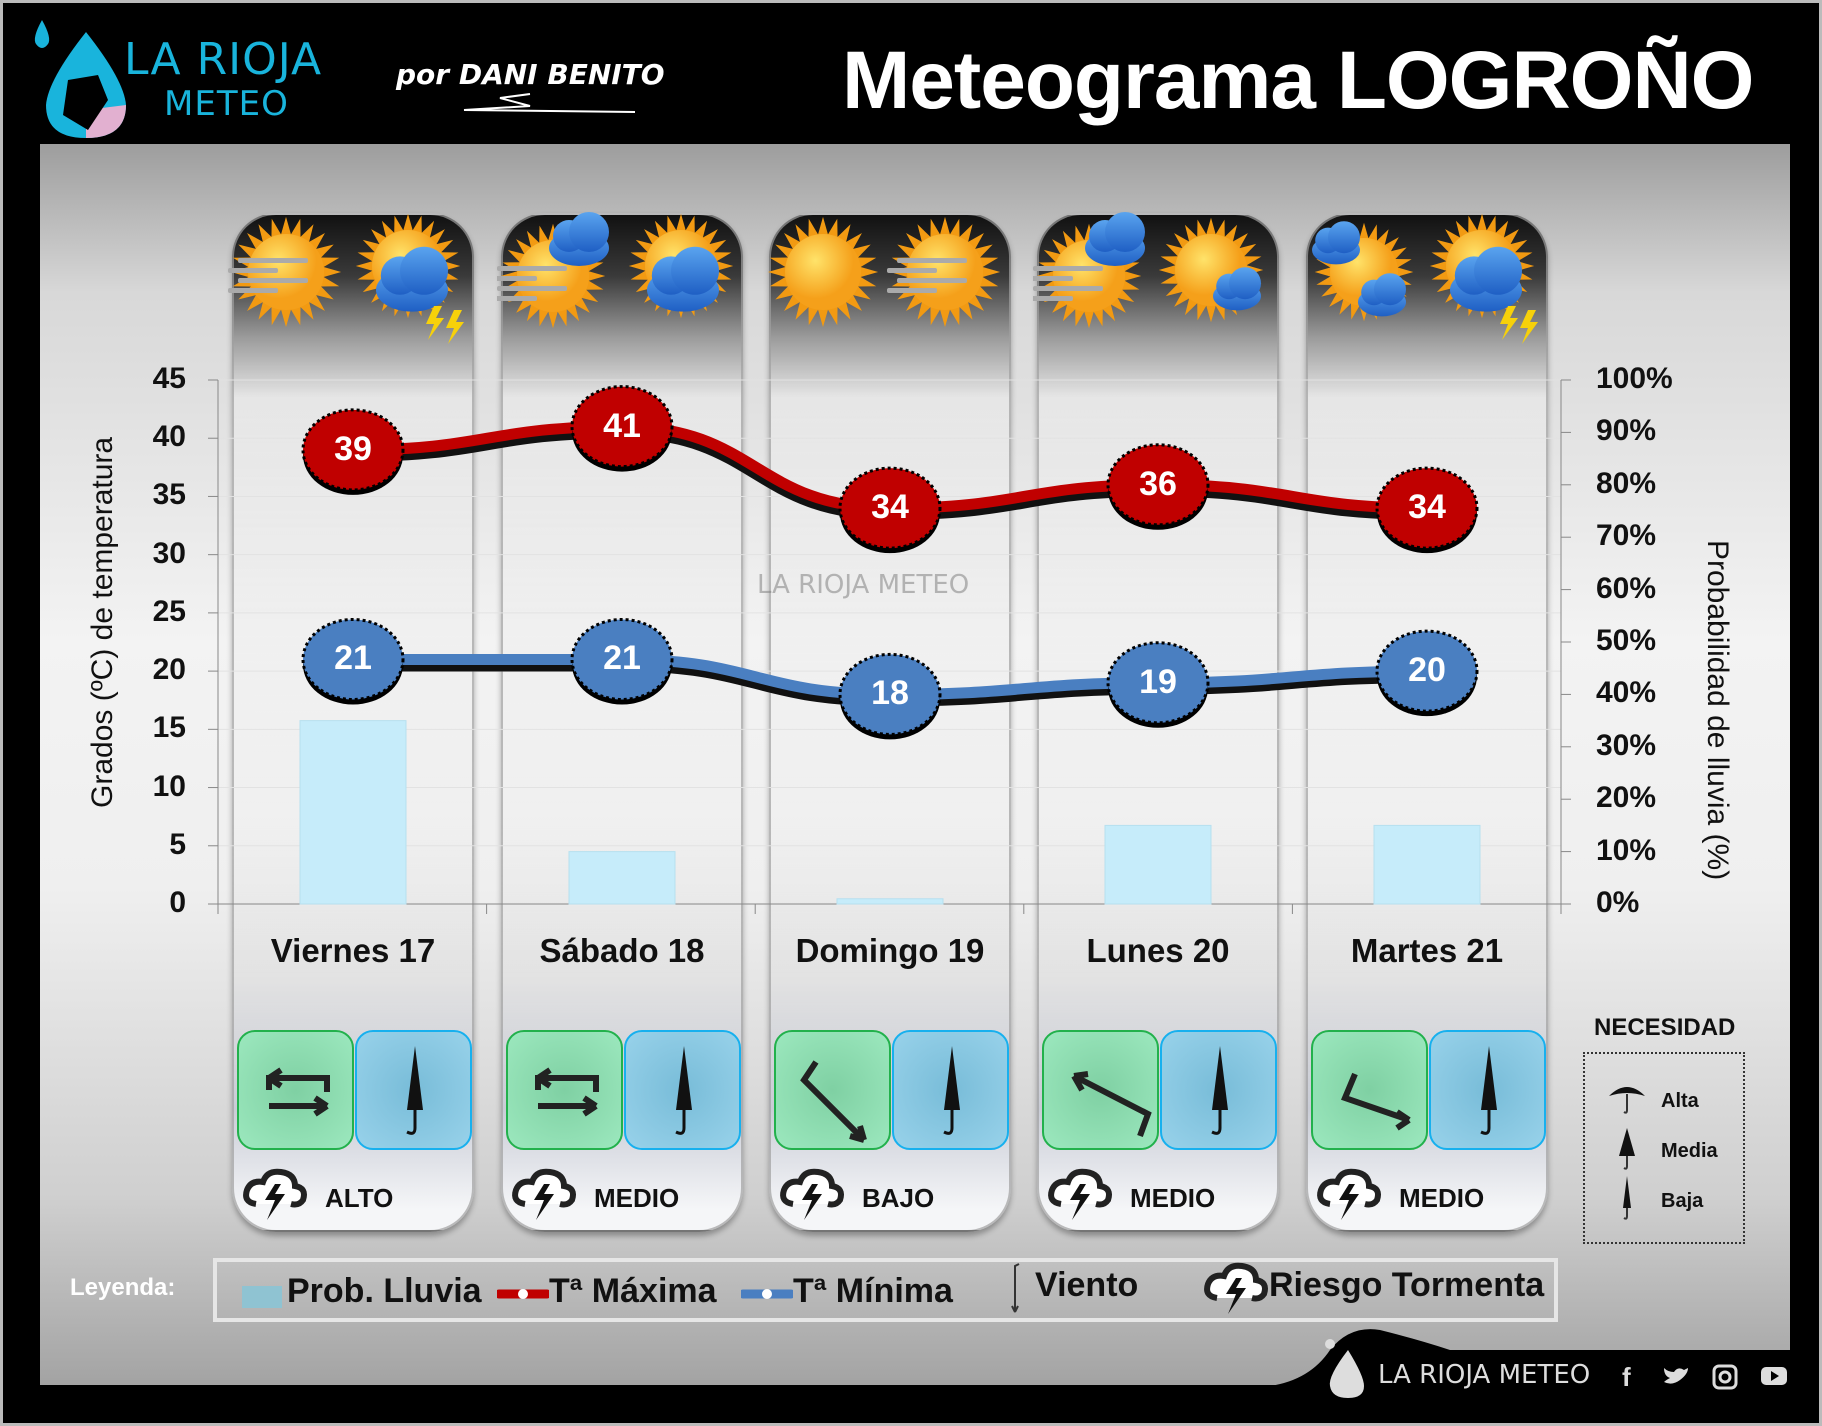 This screenshot has height=1426, width=1822. Describe the element at coordinates (1626, 483) in the screenshot. I see `y-right-tick-label: 80%` at that location.